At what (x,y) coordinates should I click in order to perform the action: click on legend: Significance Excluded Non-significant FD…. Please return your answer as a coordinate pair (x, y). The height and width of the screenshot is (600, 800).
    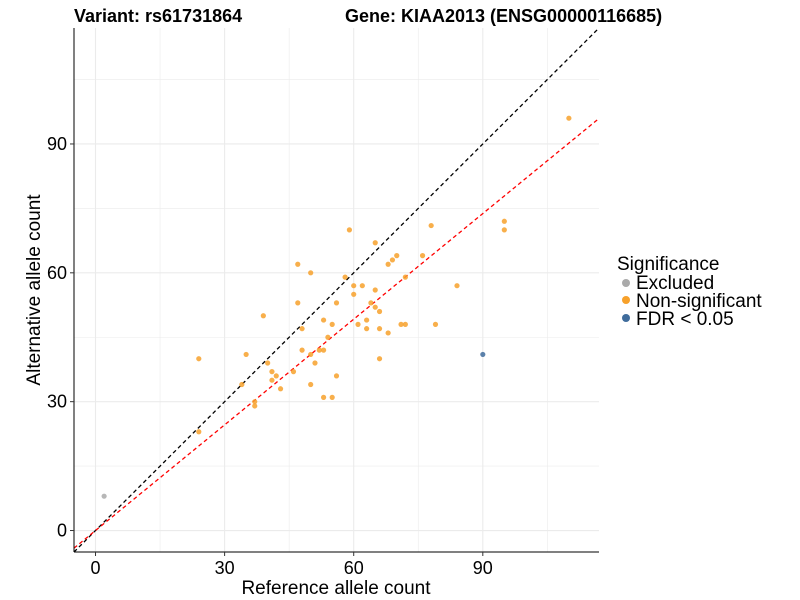
    Looking at the image, I should click on (689, 292).